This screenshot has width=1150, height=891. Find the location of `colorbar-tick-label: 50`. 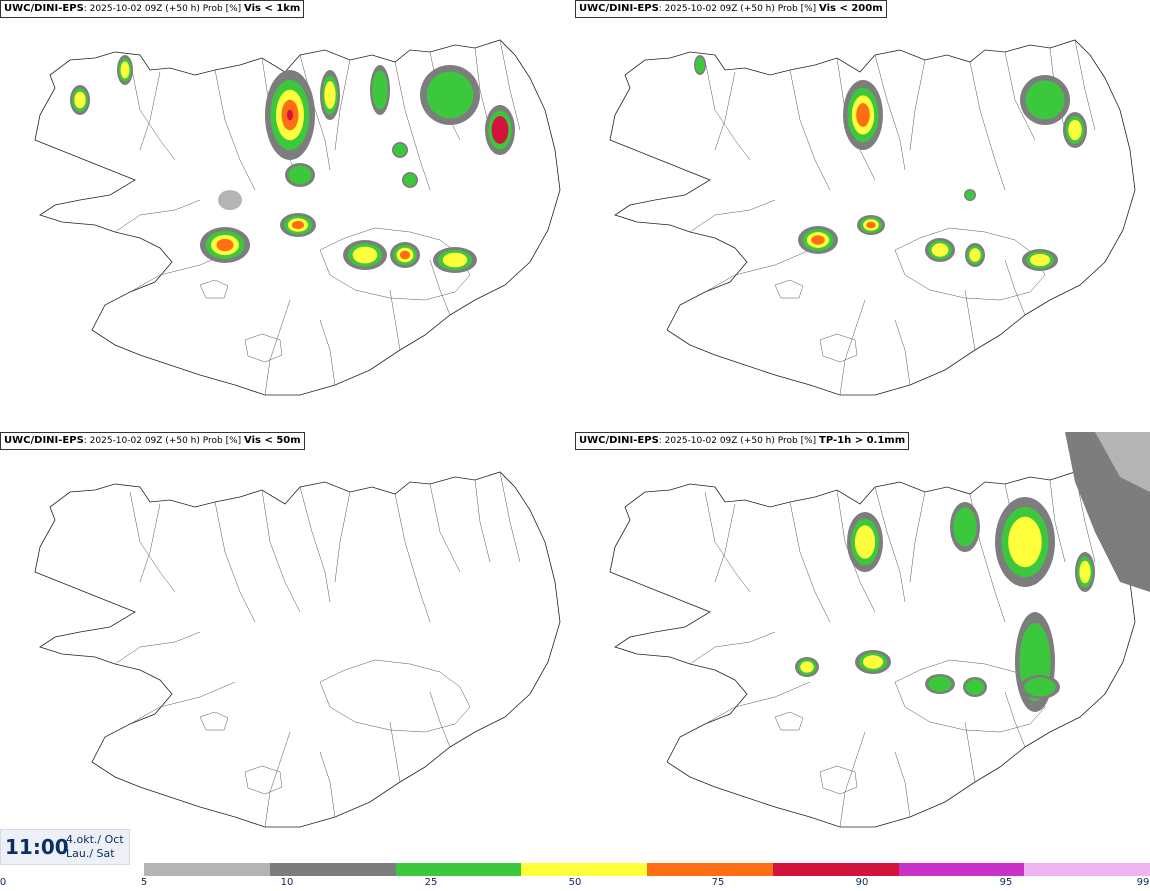

colorbar-tick-label: 50 is located at coordinates (575, 882).